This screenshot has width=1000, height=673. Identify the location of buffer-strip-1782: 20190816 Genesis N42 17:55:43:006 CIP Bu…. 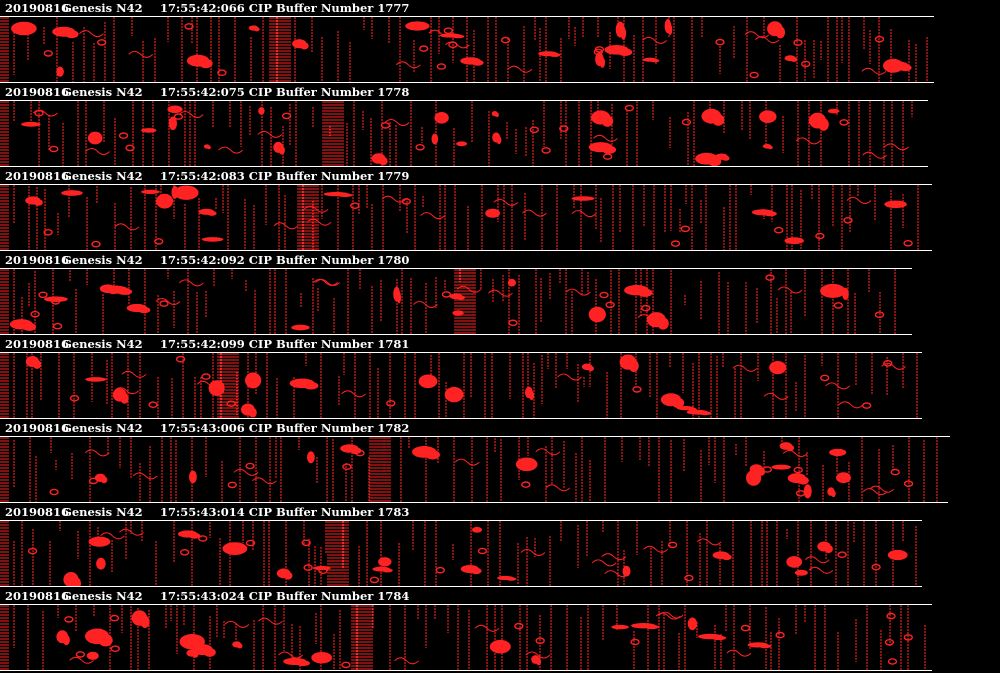
(500, 462).